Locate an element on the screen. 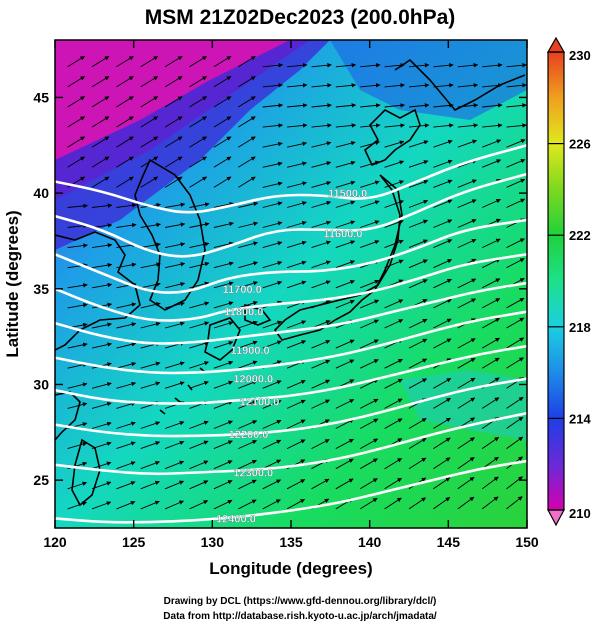  coastline-hokkaido-sakhalin is located at coordinates (460, 84).